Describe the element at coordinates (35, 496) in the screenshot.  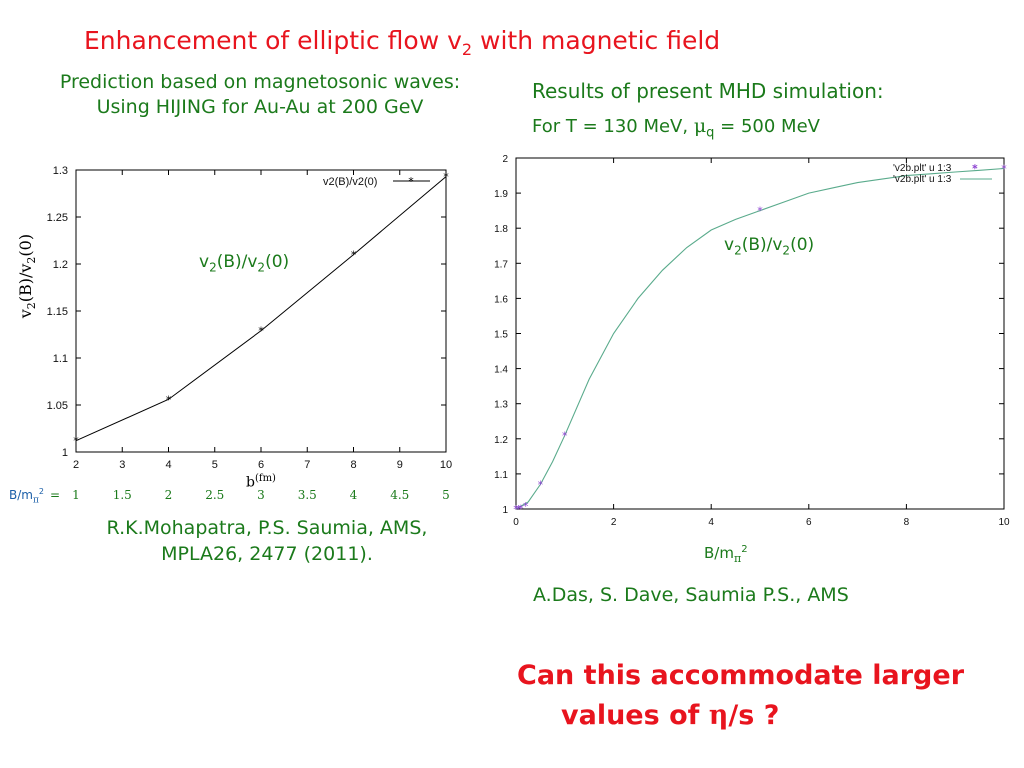
I see `bm-row-label: B/mπ2 =` at that location.